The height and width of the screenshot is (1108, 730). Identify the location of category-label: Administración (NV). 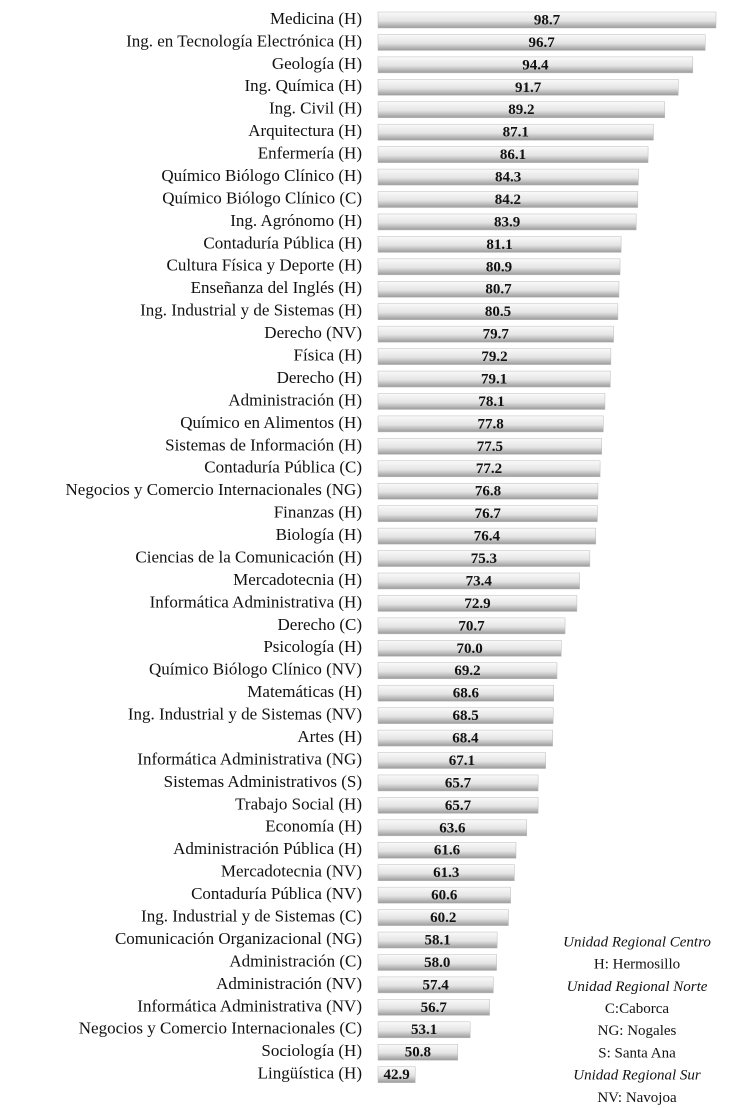
(289, 983).